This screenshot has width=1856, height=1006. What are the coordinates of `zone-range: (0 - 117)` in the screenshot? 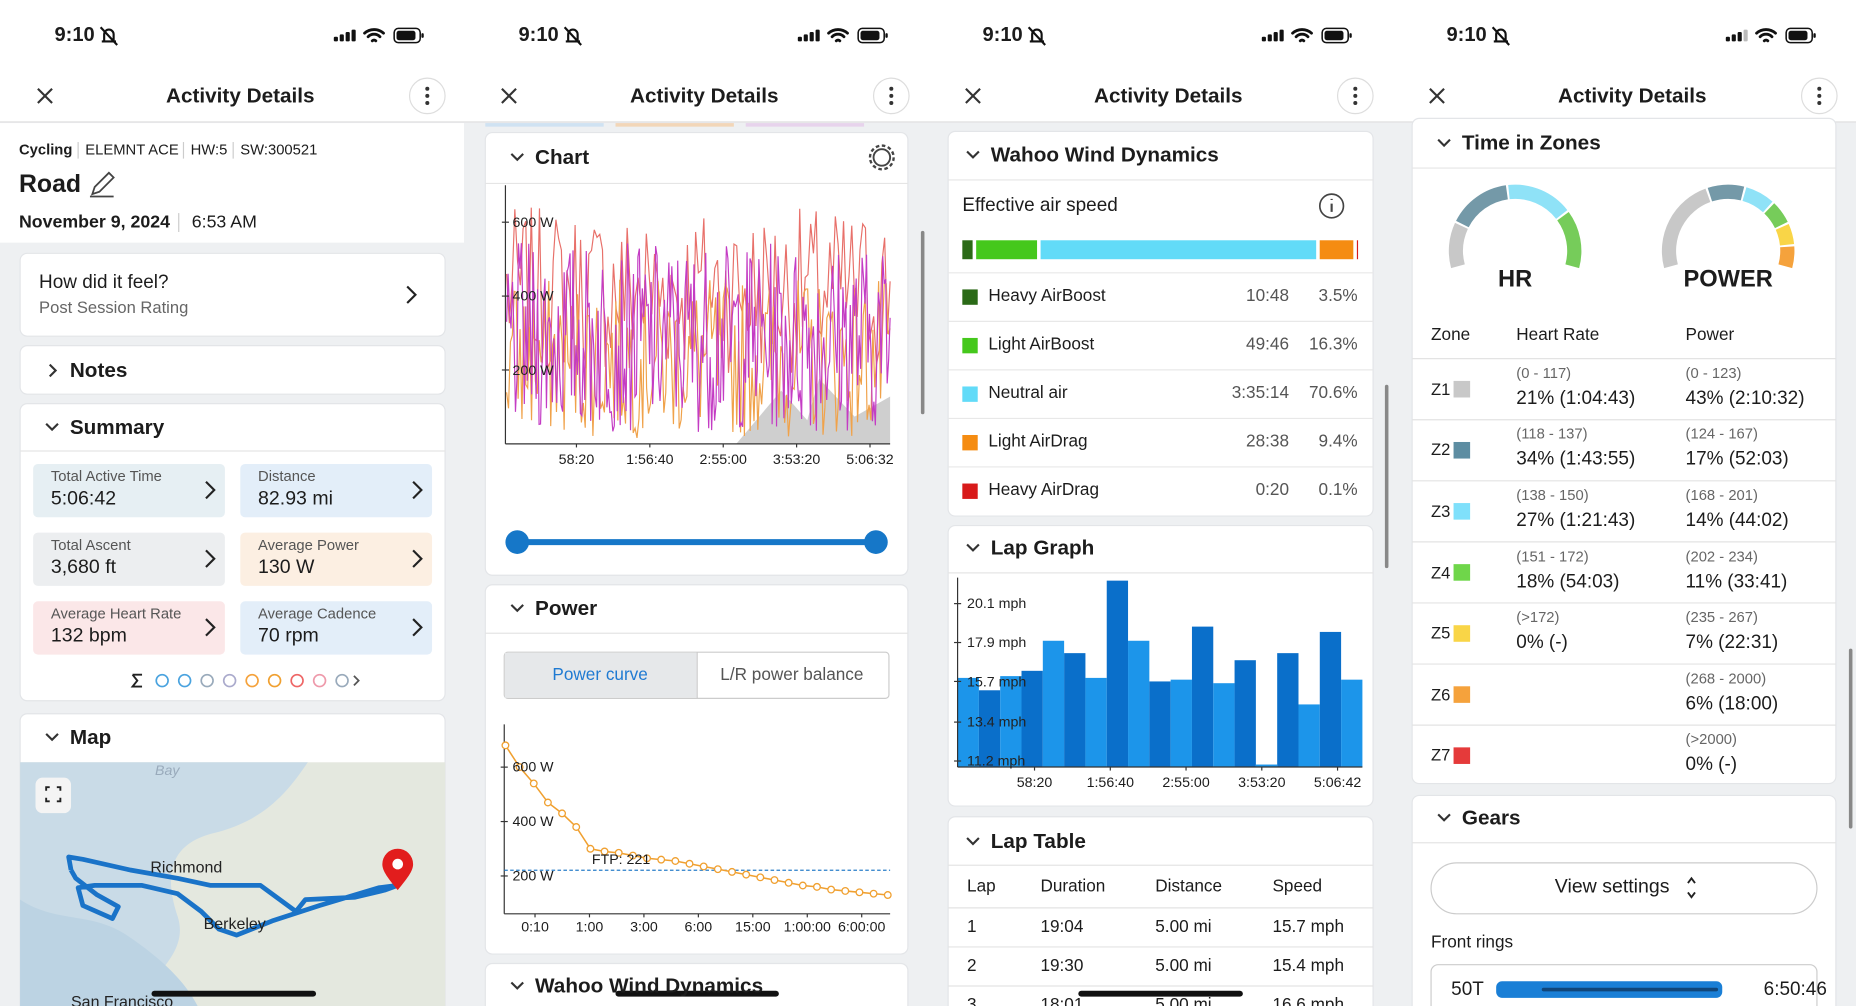 It's located at (1544, 373).